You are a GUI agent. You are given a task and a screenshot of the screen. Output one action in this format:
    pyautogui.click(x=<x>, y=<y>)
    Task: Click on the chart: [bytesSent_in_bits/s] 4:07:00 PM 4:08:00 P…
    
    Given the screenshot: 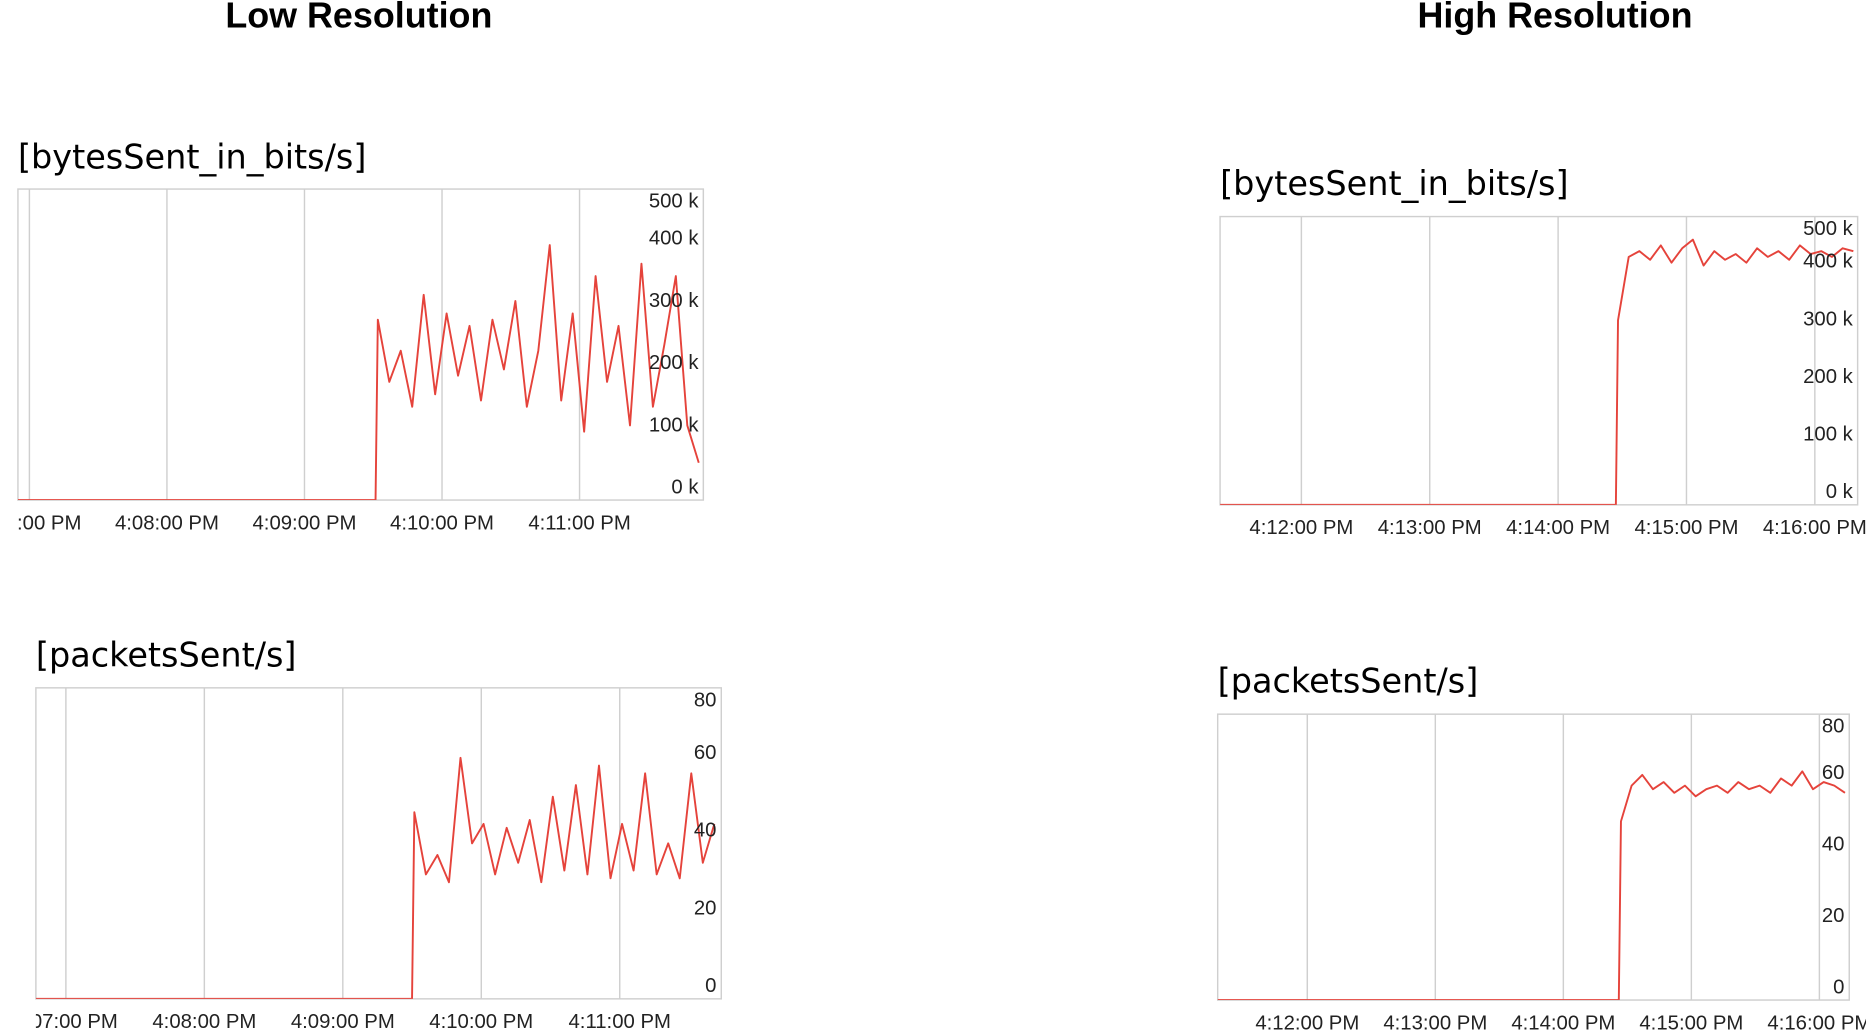 What is the action you would take?
    pyautogui.click(x=352, y=336)
    